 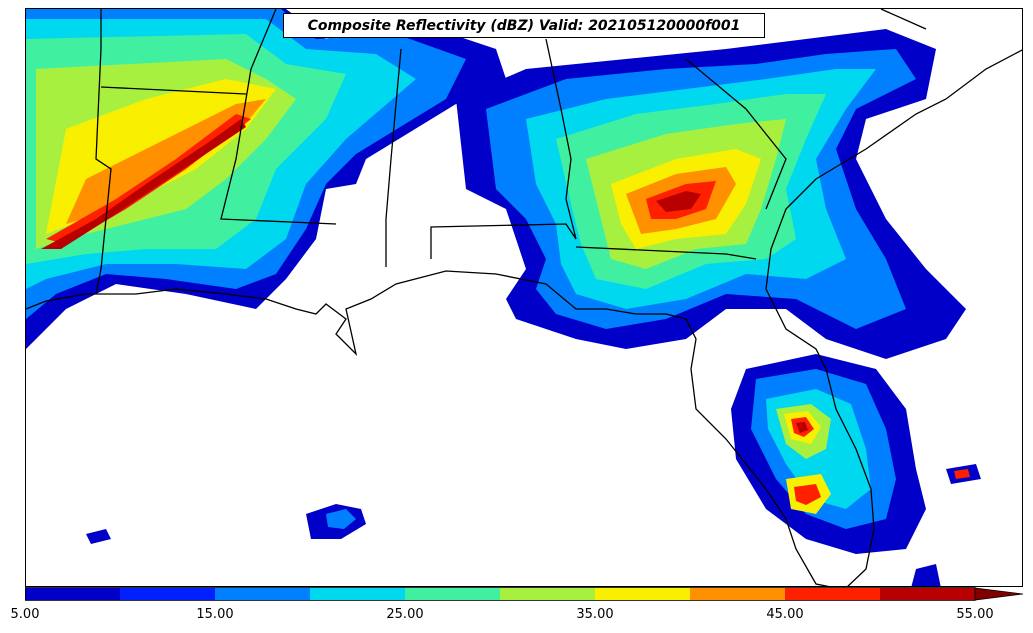 I want to click on colorbar-extend-arrow, so click(x=998, y=594).